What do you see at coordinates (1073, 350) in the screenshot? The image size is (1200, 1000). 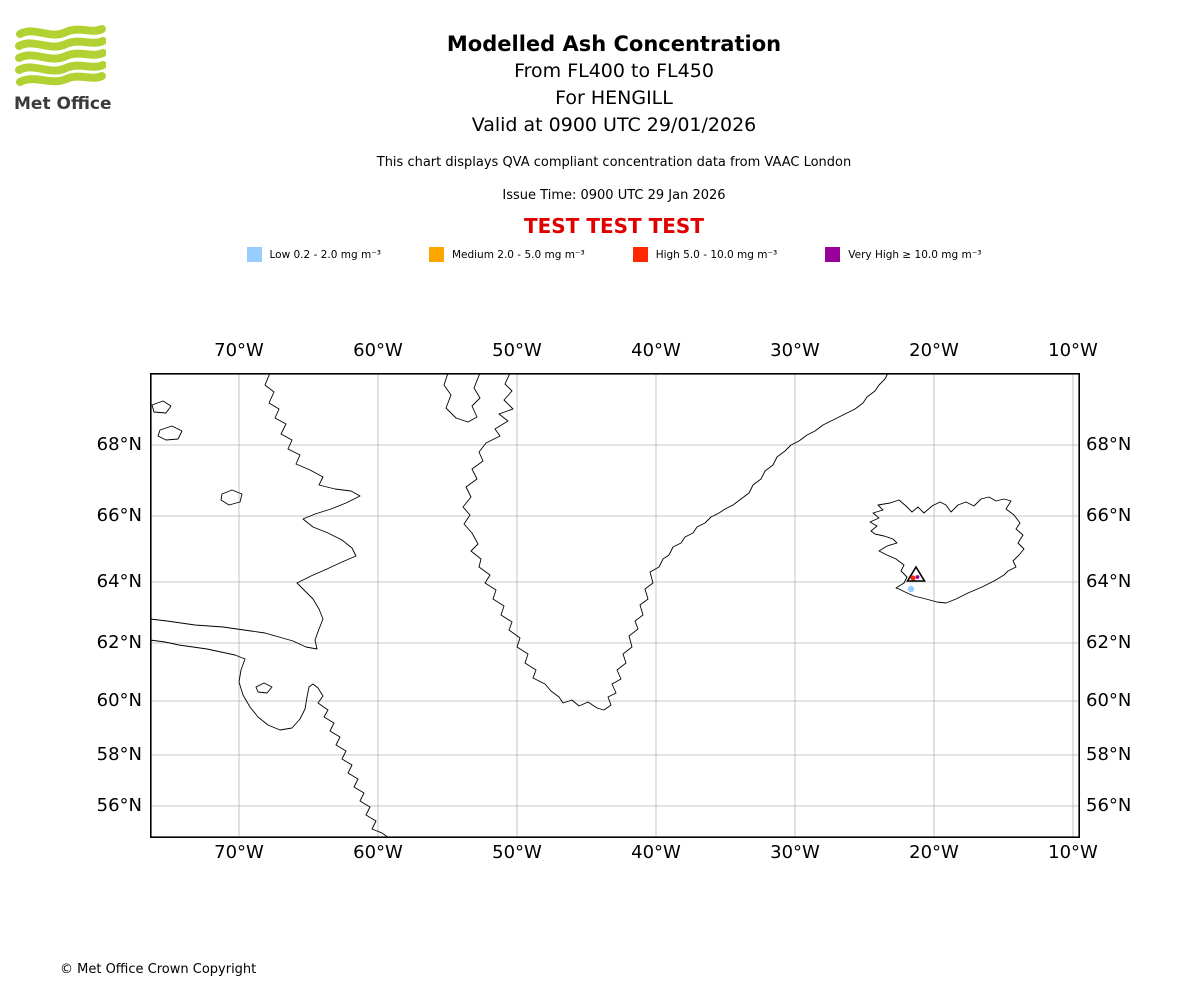 I see `tick-top-10w: 10°W` at bounding box center [1073, 350].